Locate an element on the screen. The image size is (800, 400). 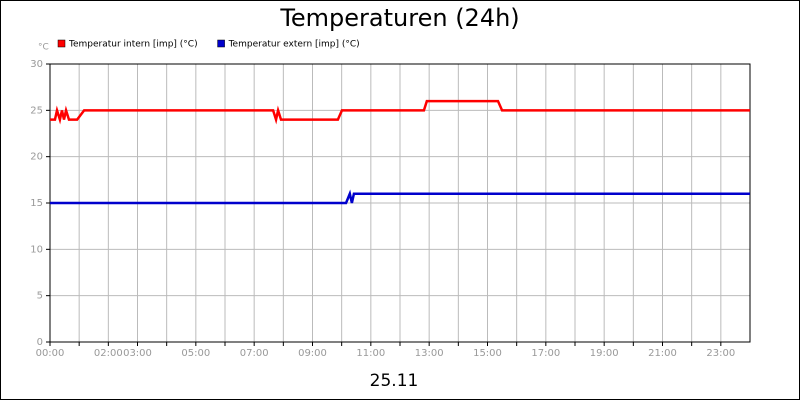
legend-label: Temperatur extern [imp] (°C) is located at coordinates (294, 45).